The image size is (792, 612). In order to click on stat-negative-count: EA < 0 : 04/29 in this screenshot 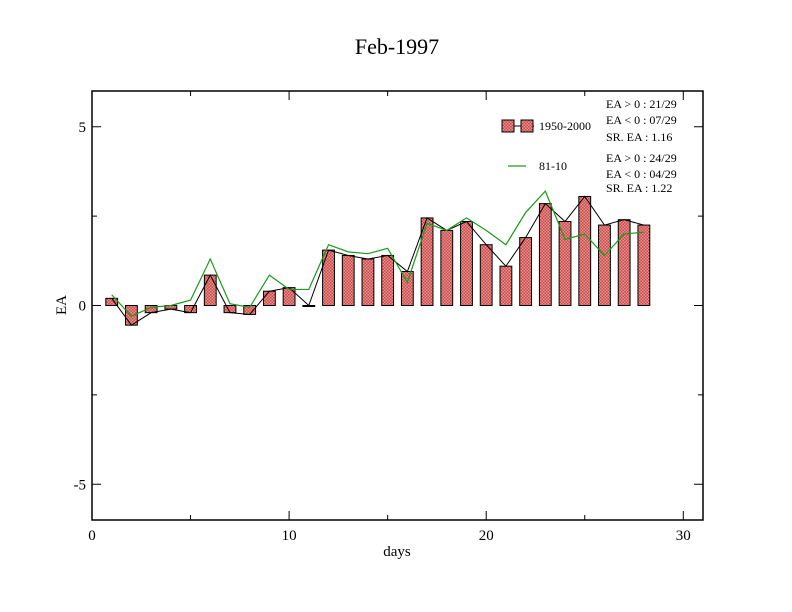, I will do `click(641, 174)`.